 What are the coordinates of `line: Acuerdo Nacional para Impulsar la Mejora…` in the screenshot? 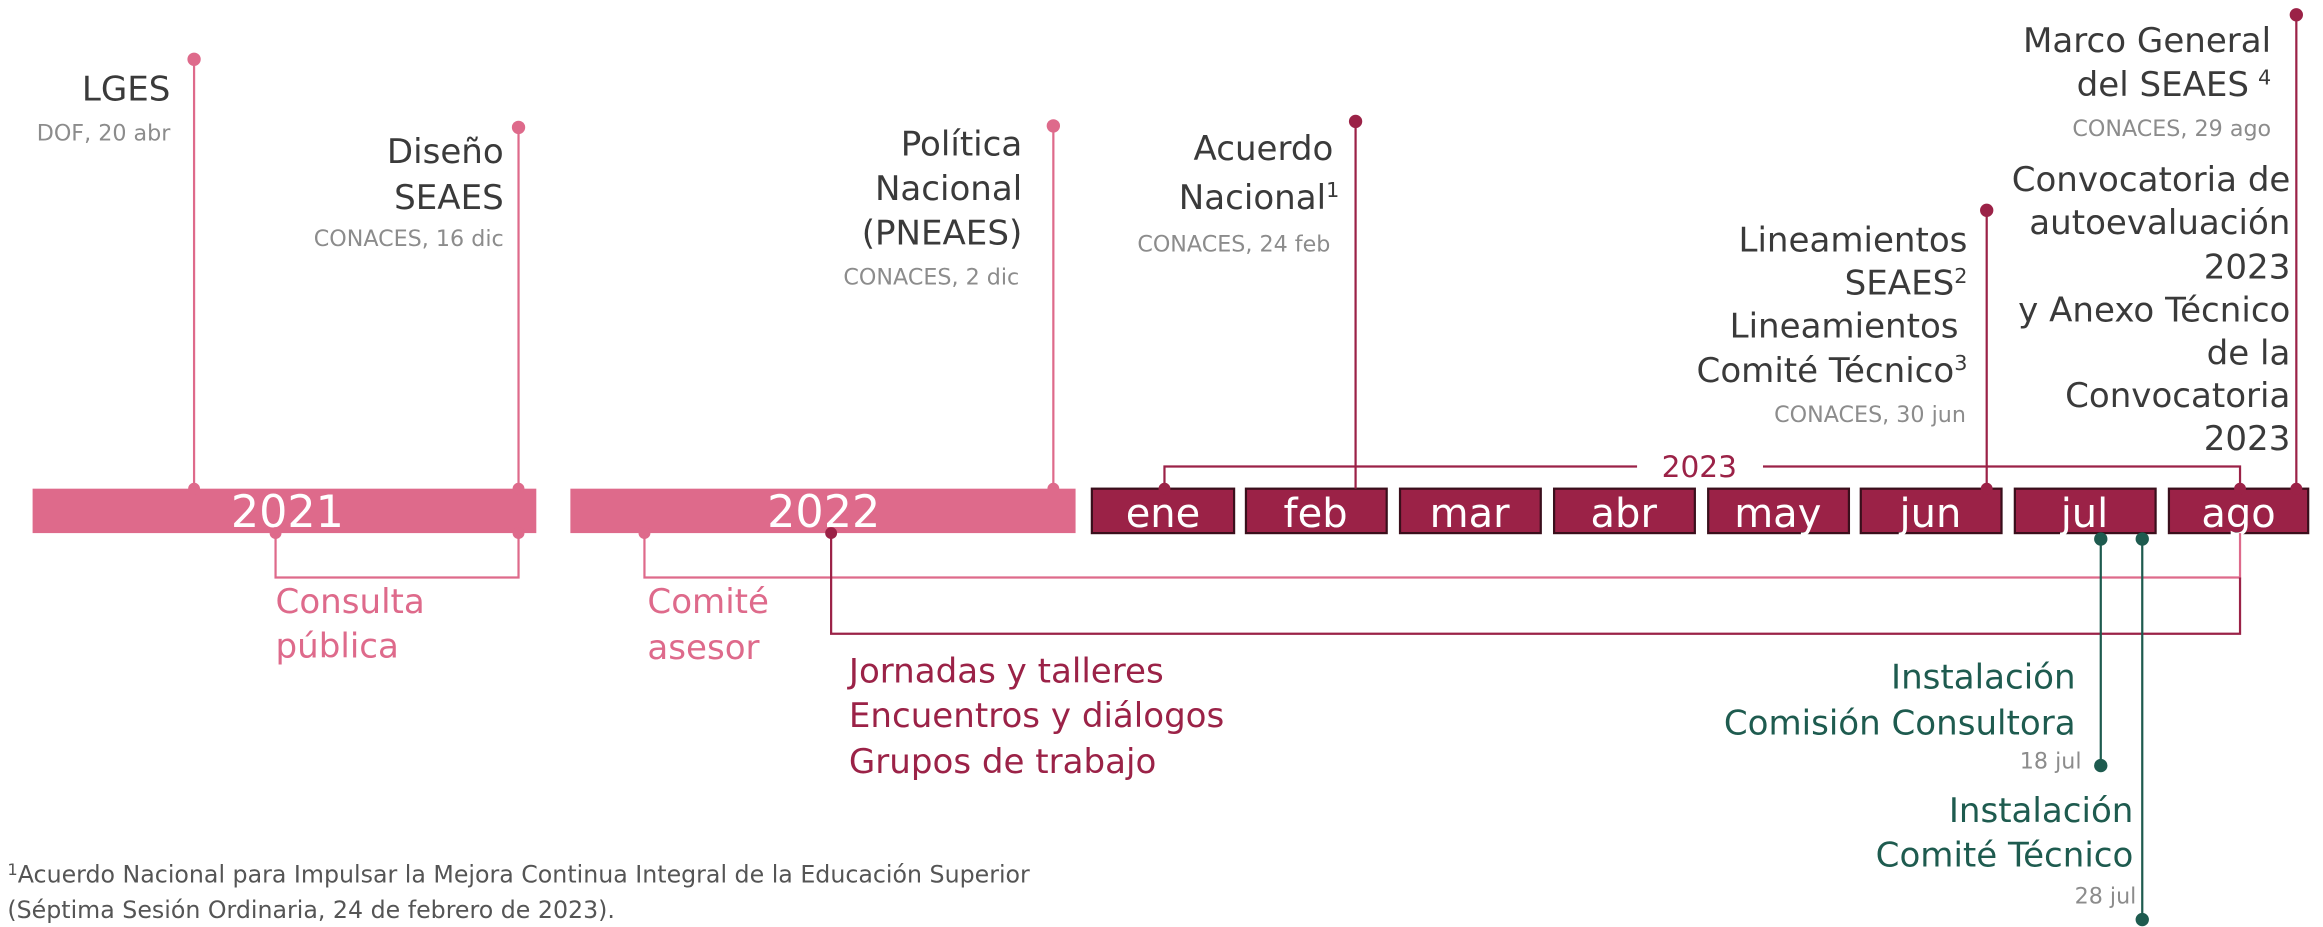 It's located at (524, 875).